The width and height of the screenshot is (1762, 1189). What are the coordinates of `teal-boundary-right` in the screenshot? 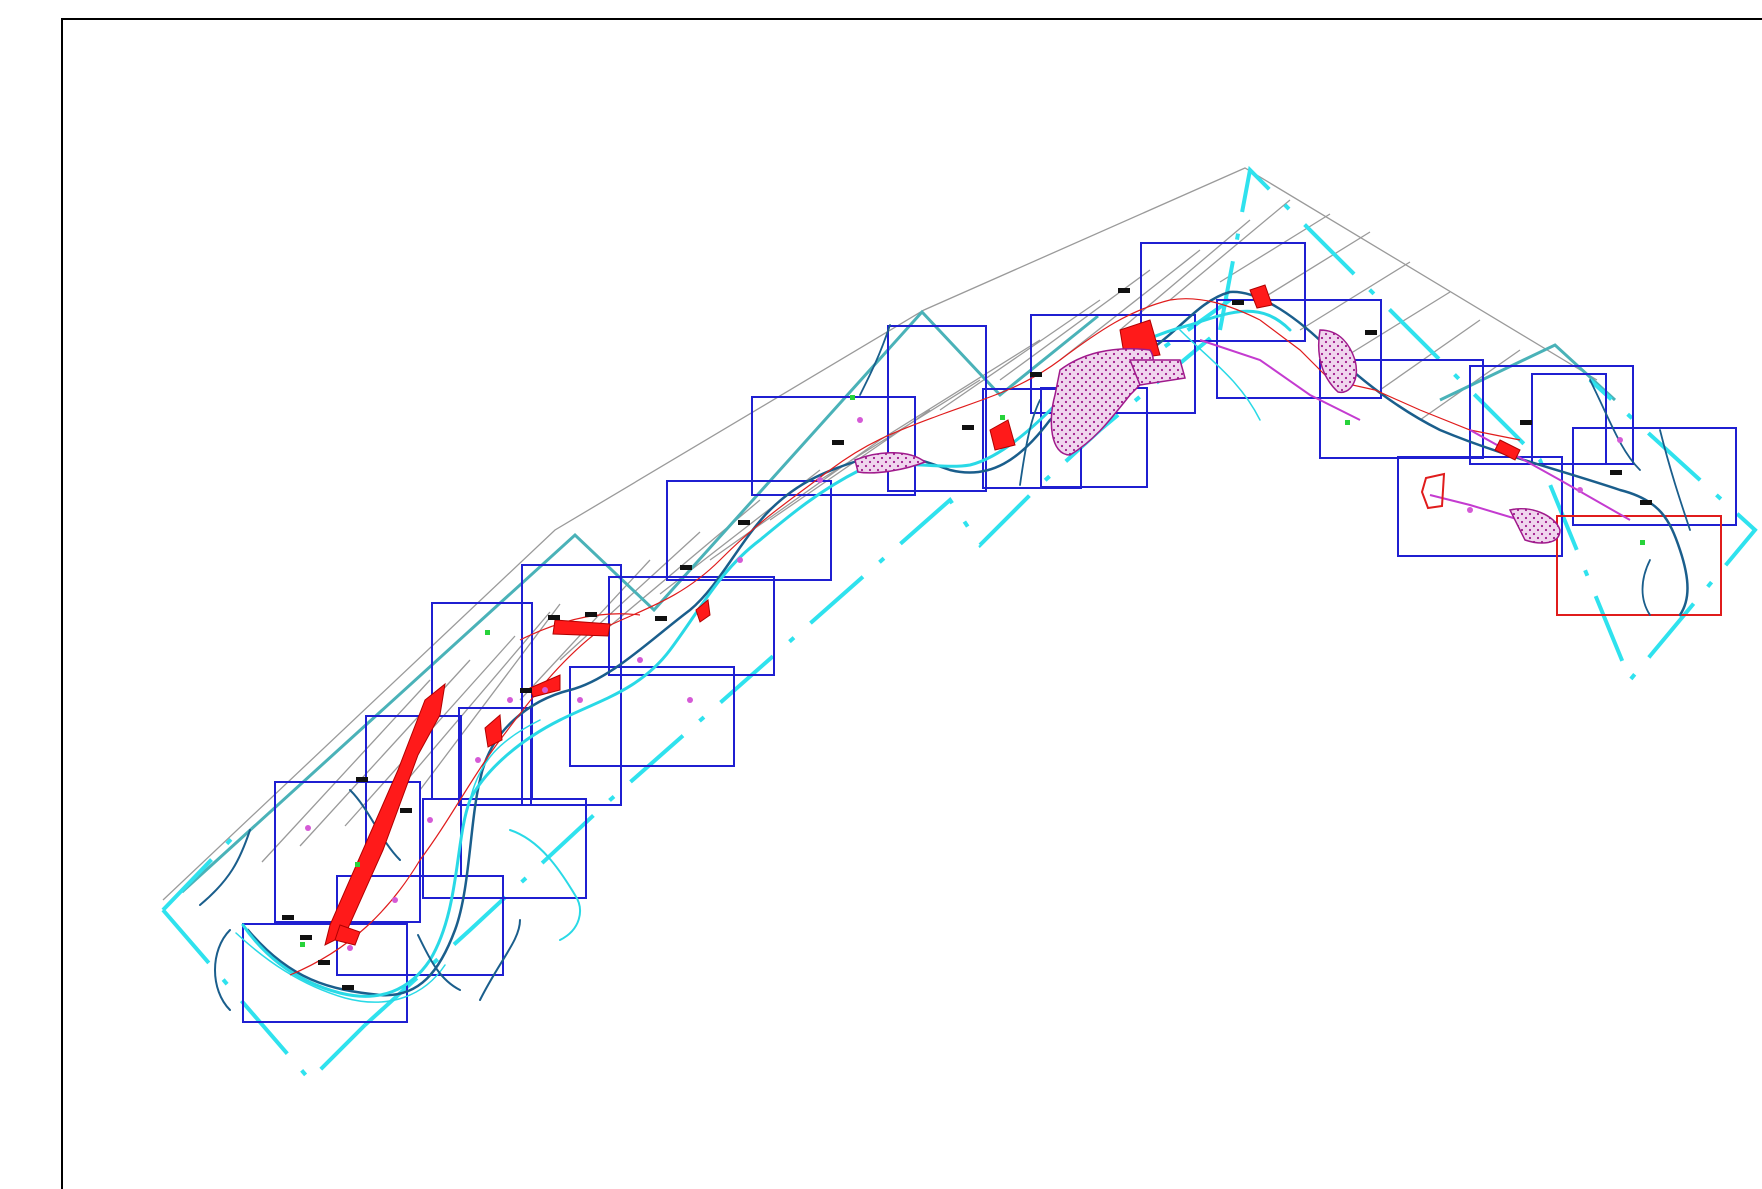 It's located at (1528, 372).